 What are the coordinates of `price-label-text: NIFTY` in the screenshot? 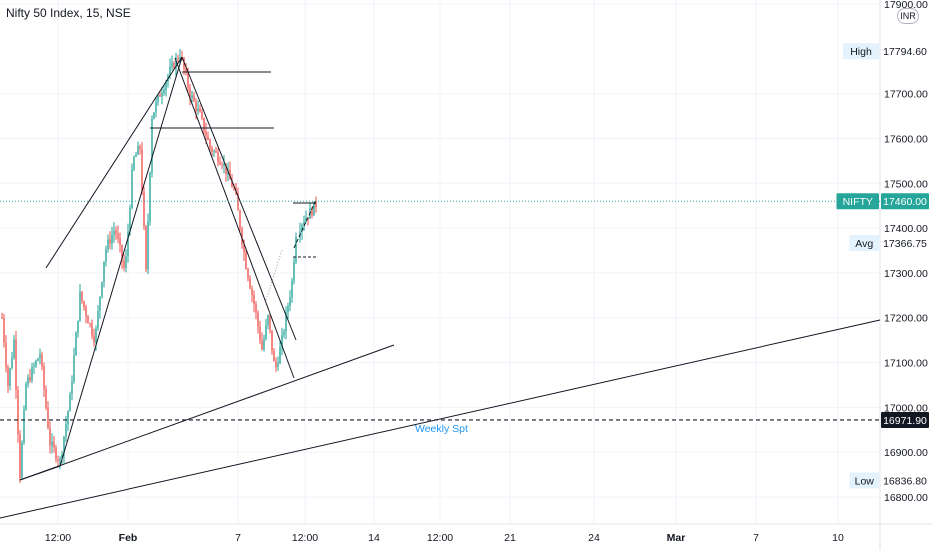 It's located at (858, 202).